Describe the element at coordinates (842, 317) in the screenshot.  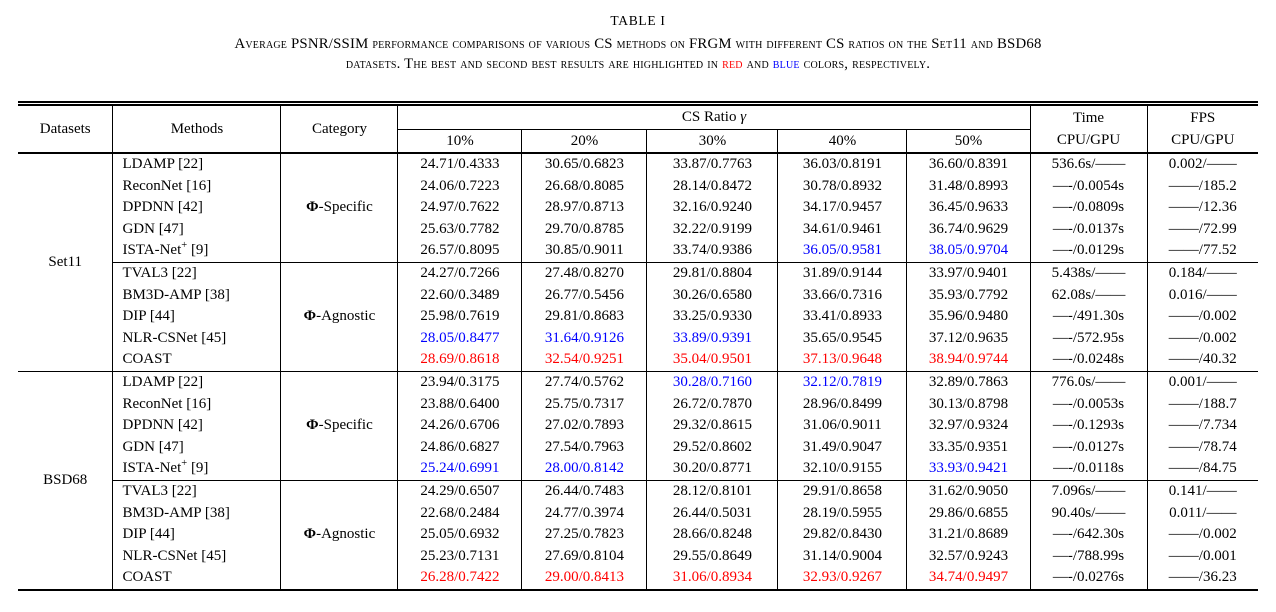
I see `psnr-ssim-cell: 33.41/0.8933` at that location.